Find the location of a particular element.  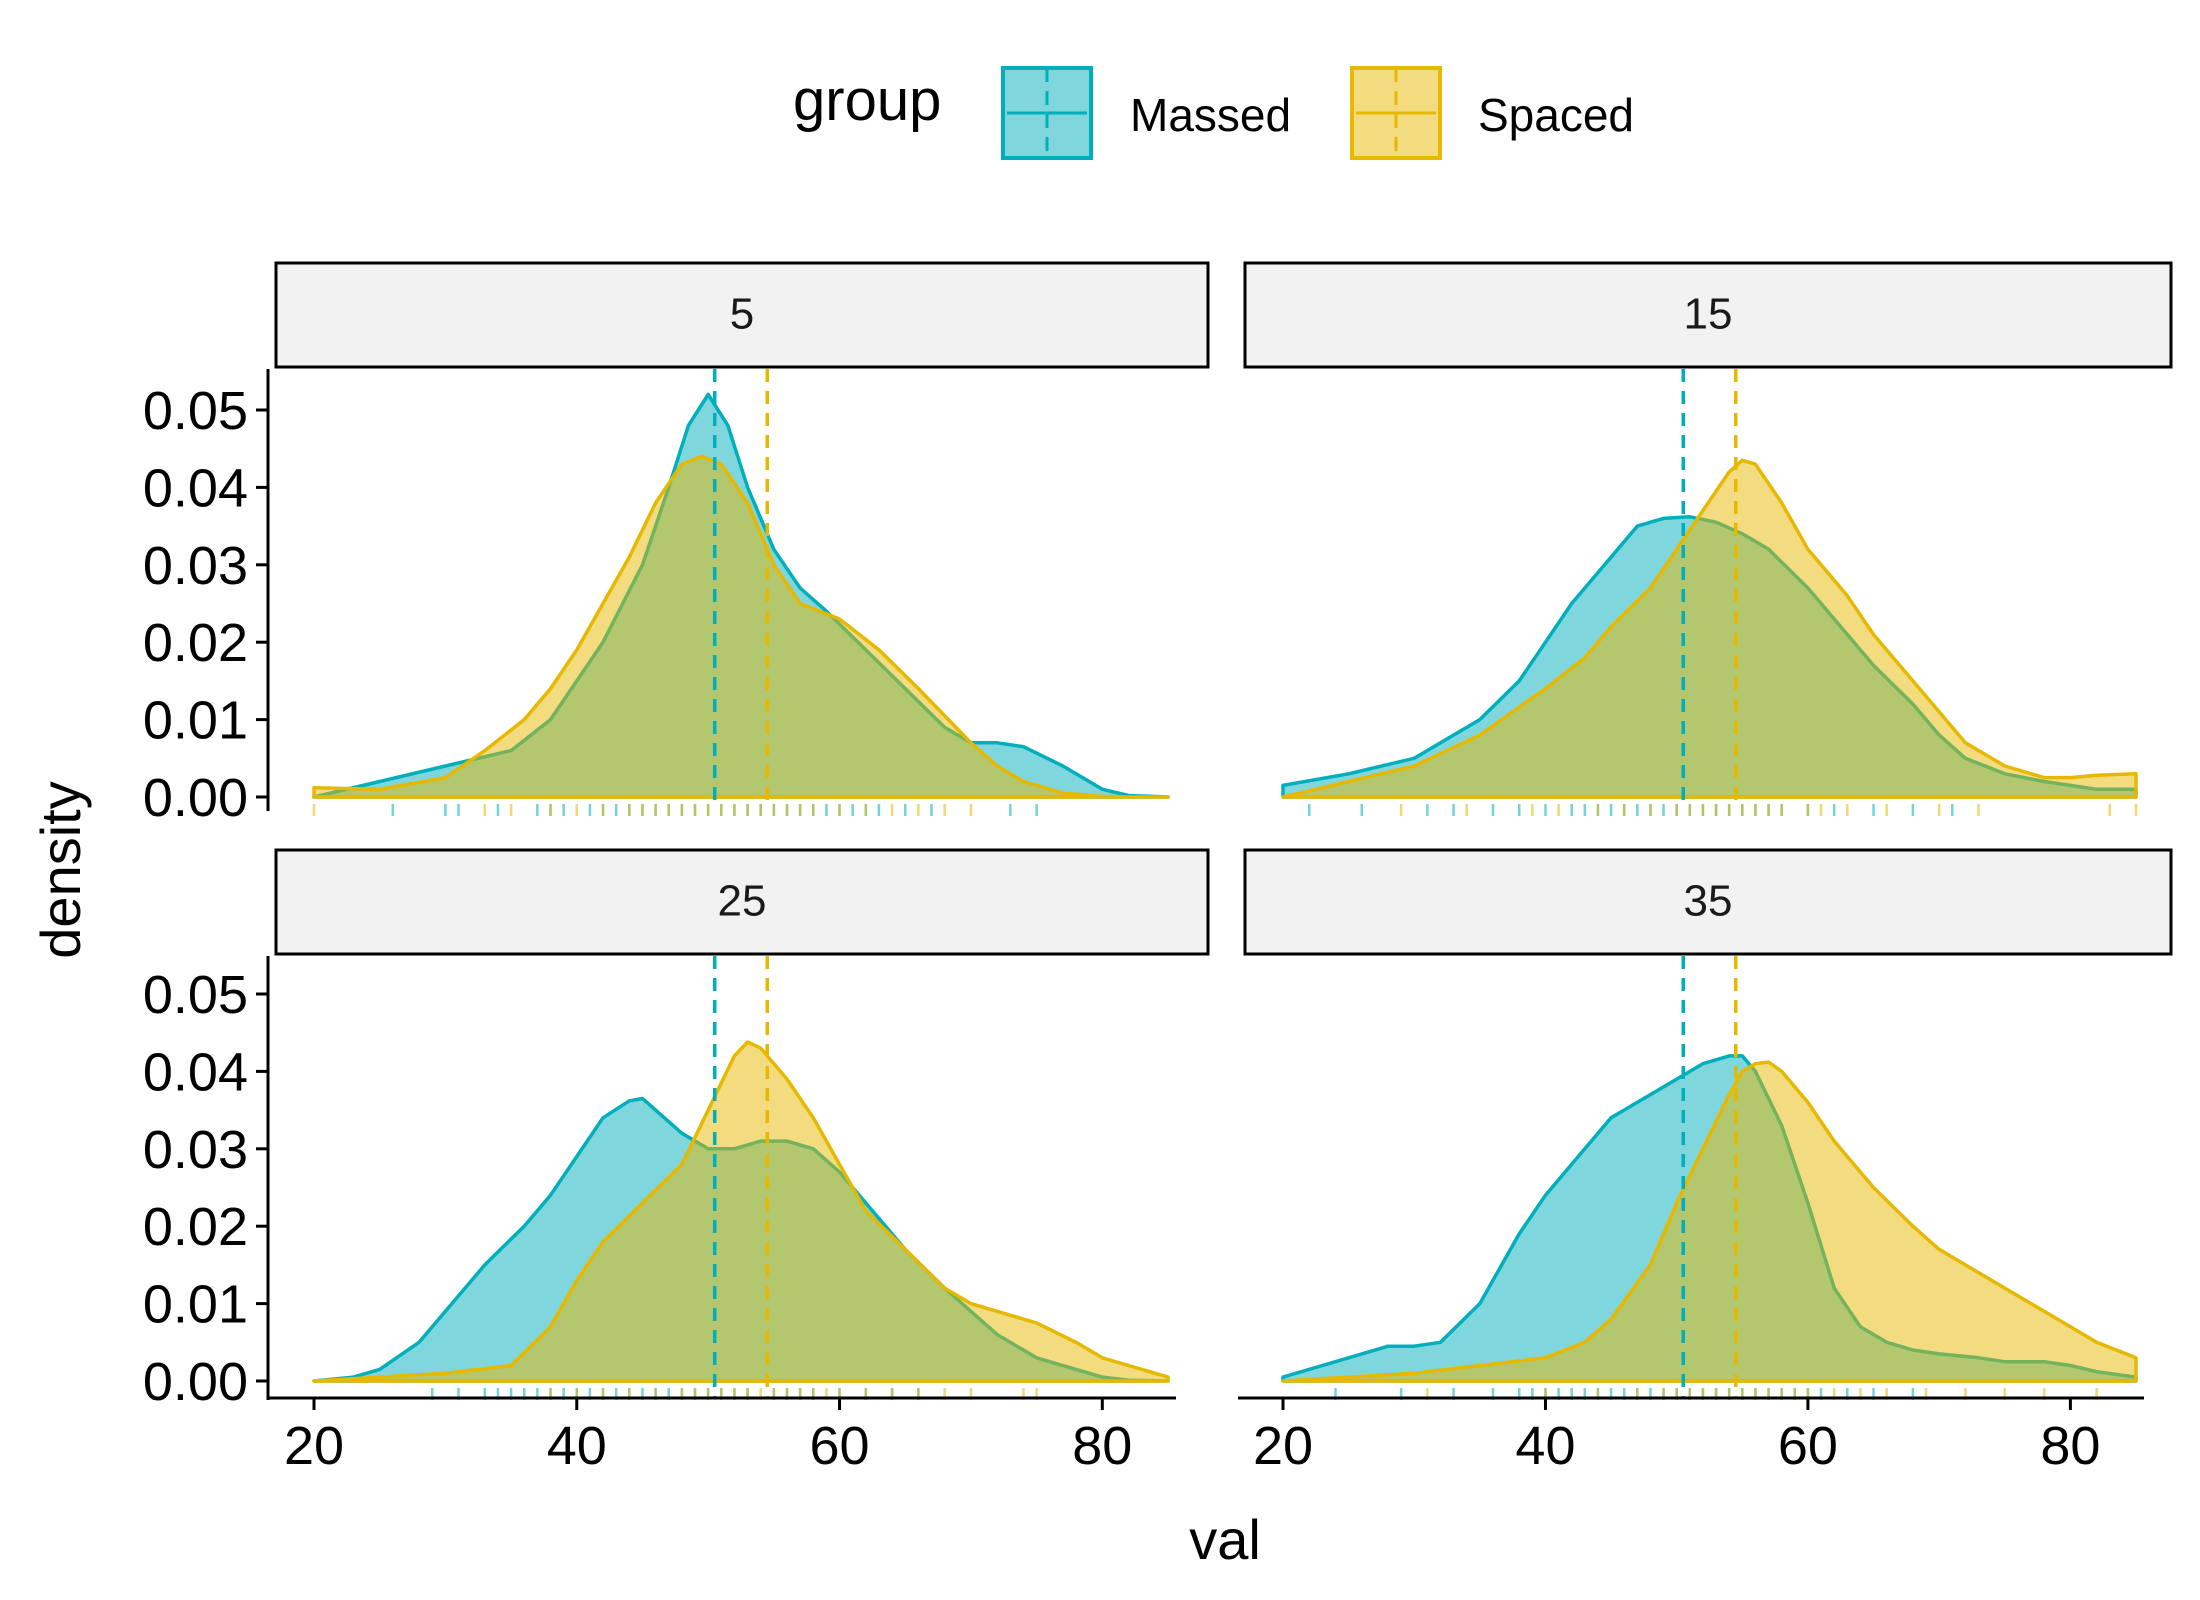

legend-label-spaced: Spaced is located at coordinates (1556, 115).